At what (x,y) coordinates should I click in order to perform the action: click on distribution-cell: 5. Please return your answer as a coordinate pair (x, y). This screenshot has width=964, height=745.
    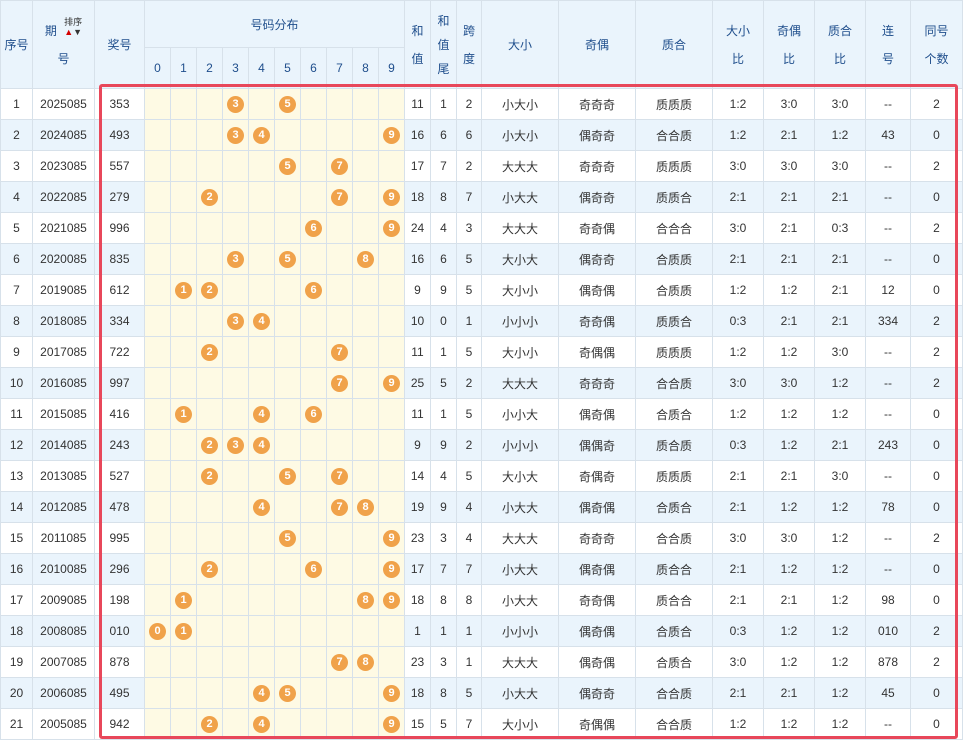
    Looking at the image, I should click on (287, 104).